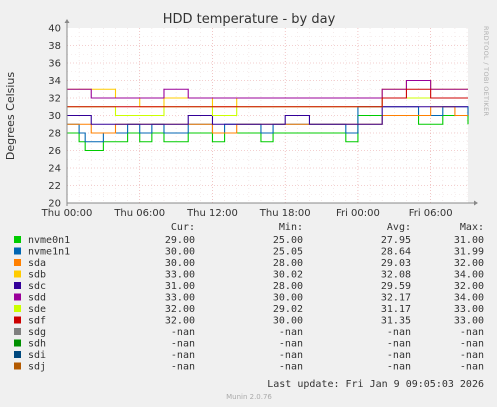  I want to click on x-tick-label: Thu 12:00, so click(212, 213).